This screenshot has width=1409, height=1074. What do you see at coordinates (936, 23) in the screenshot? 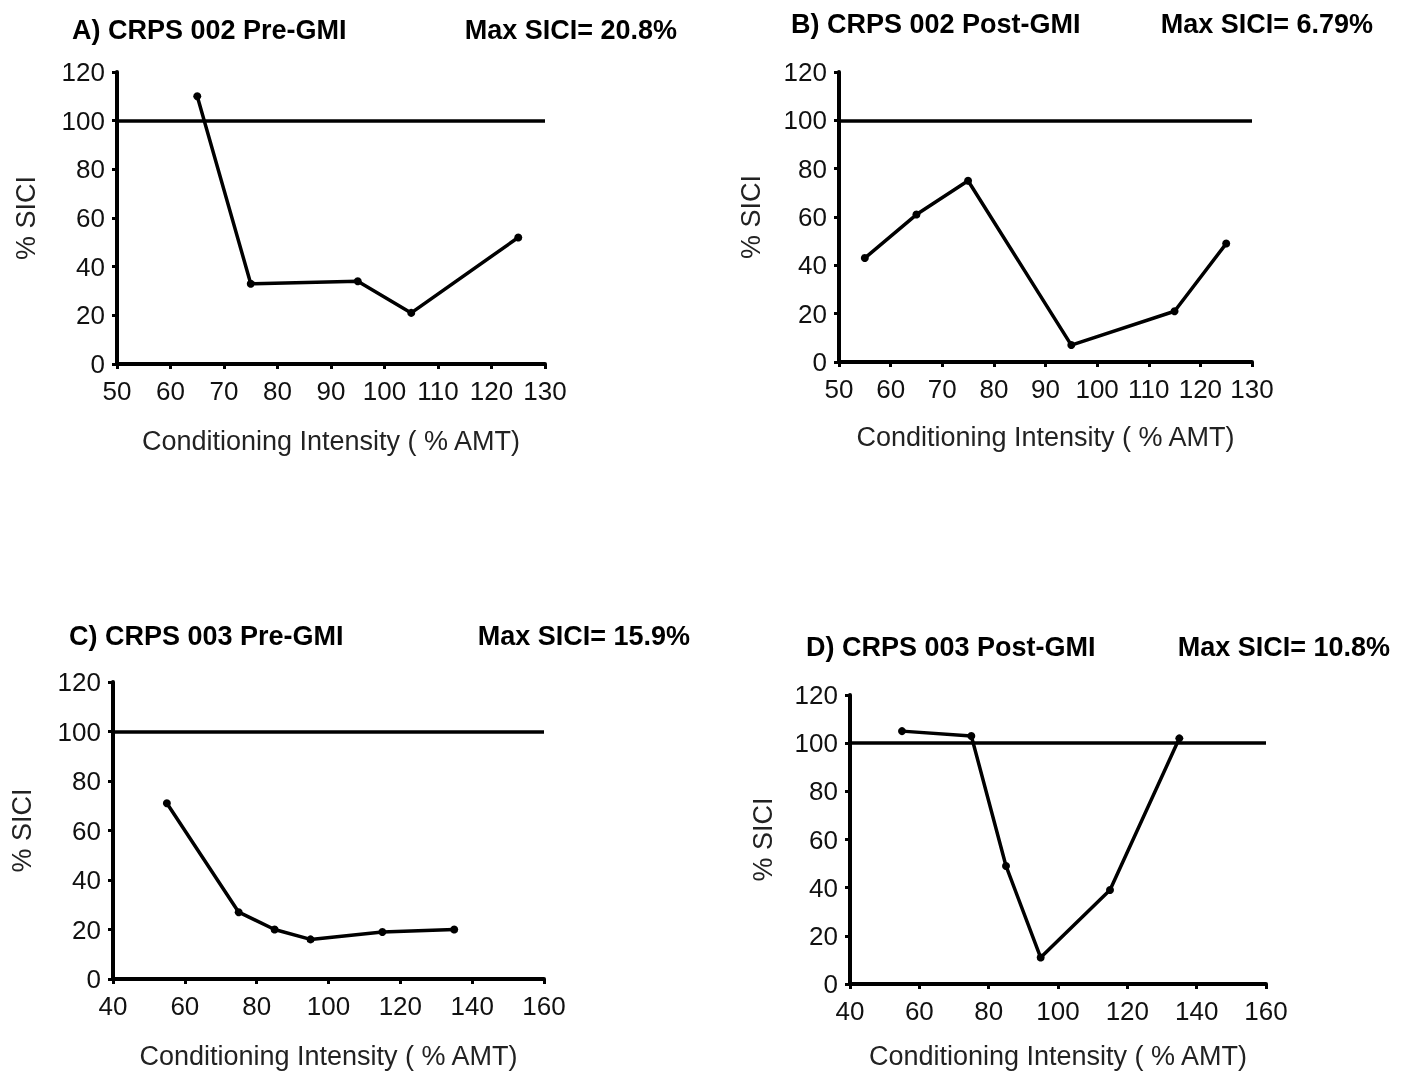
I see `chart-title: B) CRPS 002 Post-GMI` at bounding box center [936, 23].